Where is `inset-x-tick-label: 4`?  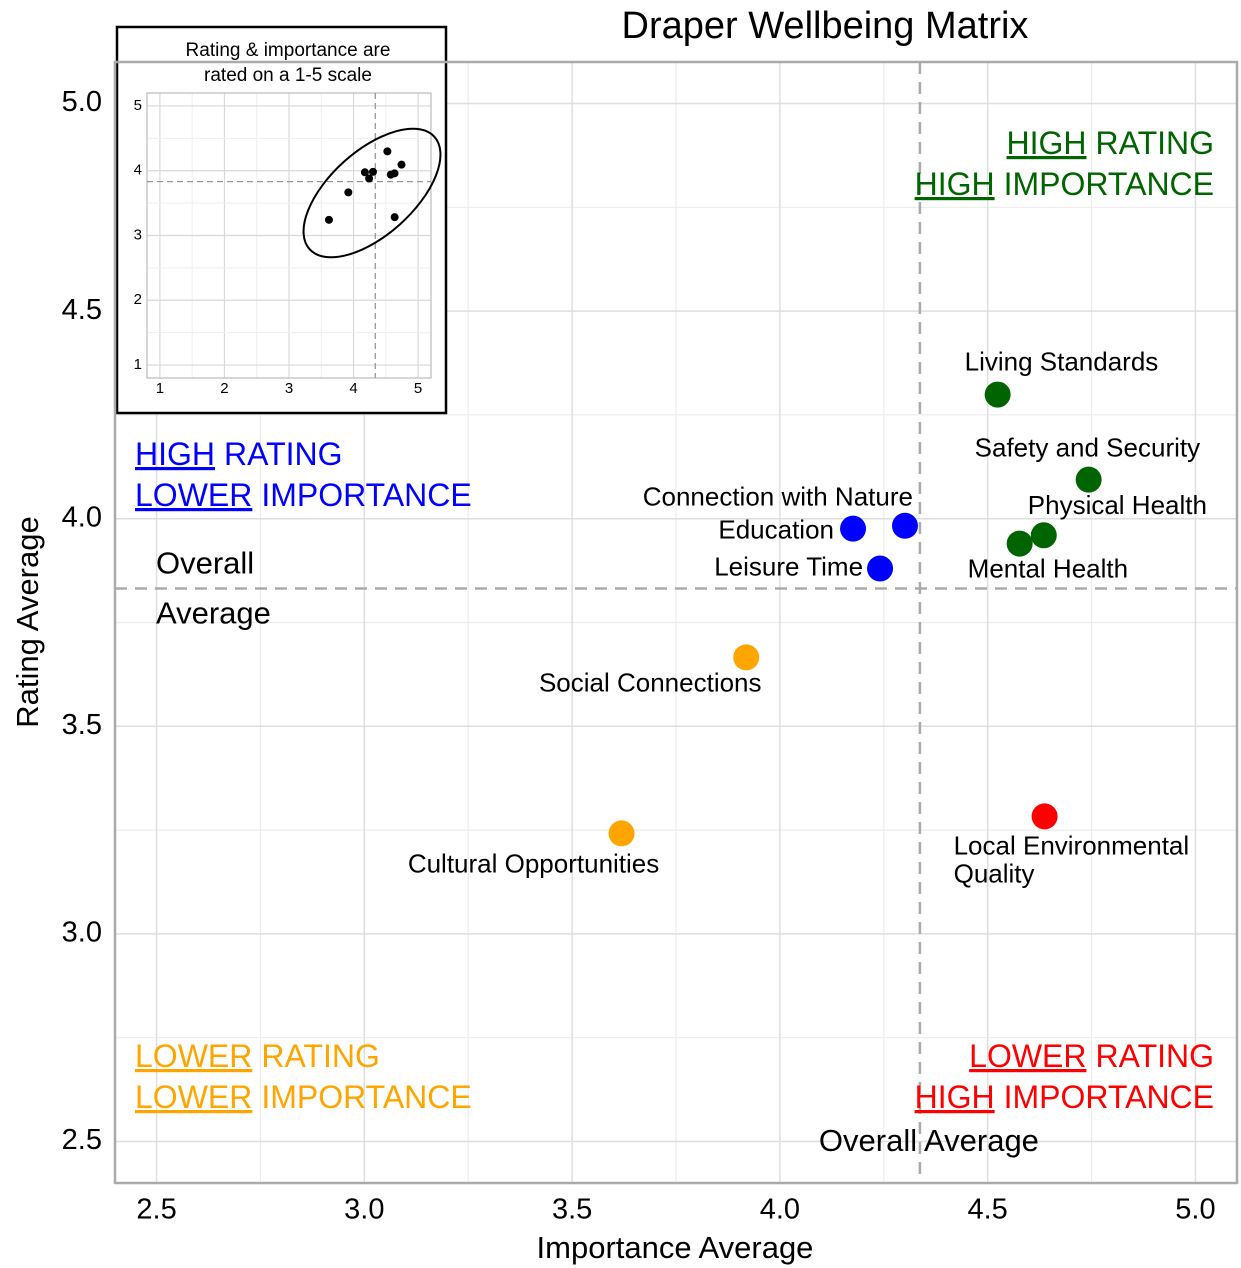 inset-x-tick-label: 4 is located at coordinates (353, 388).